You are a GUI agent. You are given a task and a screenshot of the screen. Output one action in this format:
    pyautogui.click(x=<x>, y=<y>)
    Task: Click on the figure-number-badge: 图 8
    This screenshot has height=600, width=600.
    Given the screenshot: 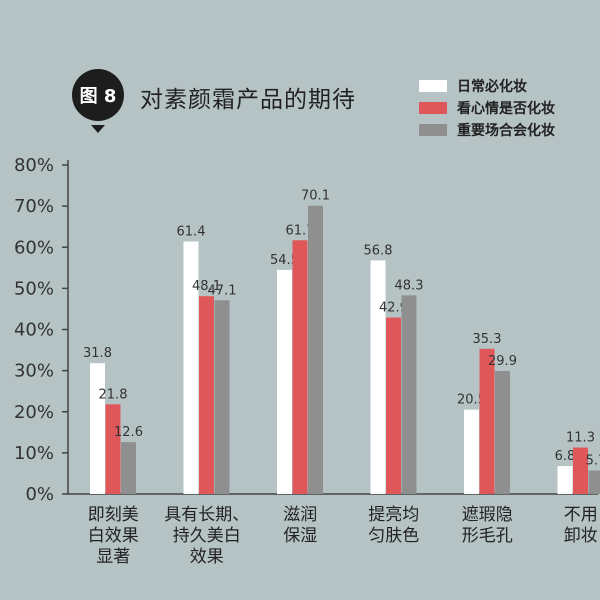 What is the action you would take?
    pyautogui.click(x=98, y=95)
    